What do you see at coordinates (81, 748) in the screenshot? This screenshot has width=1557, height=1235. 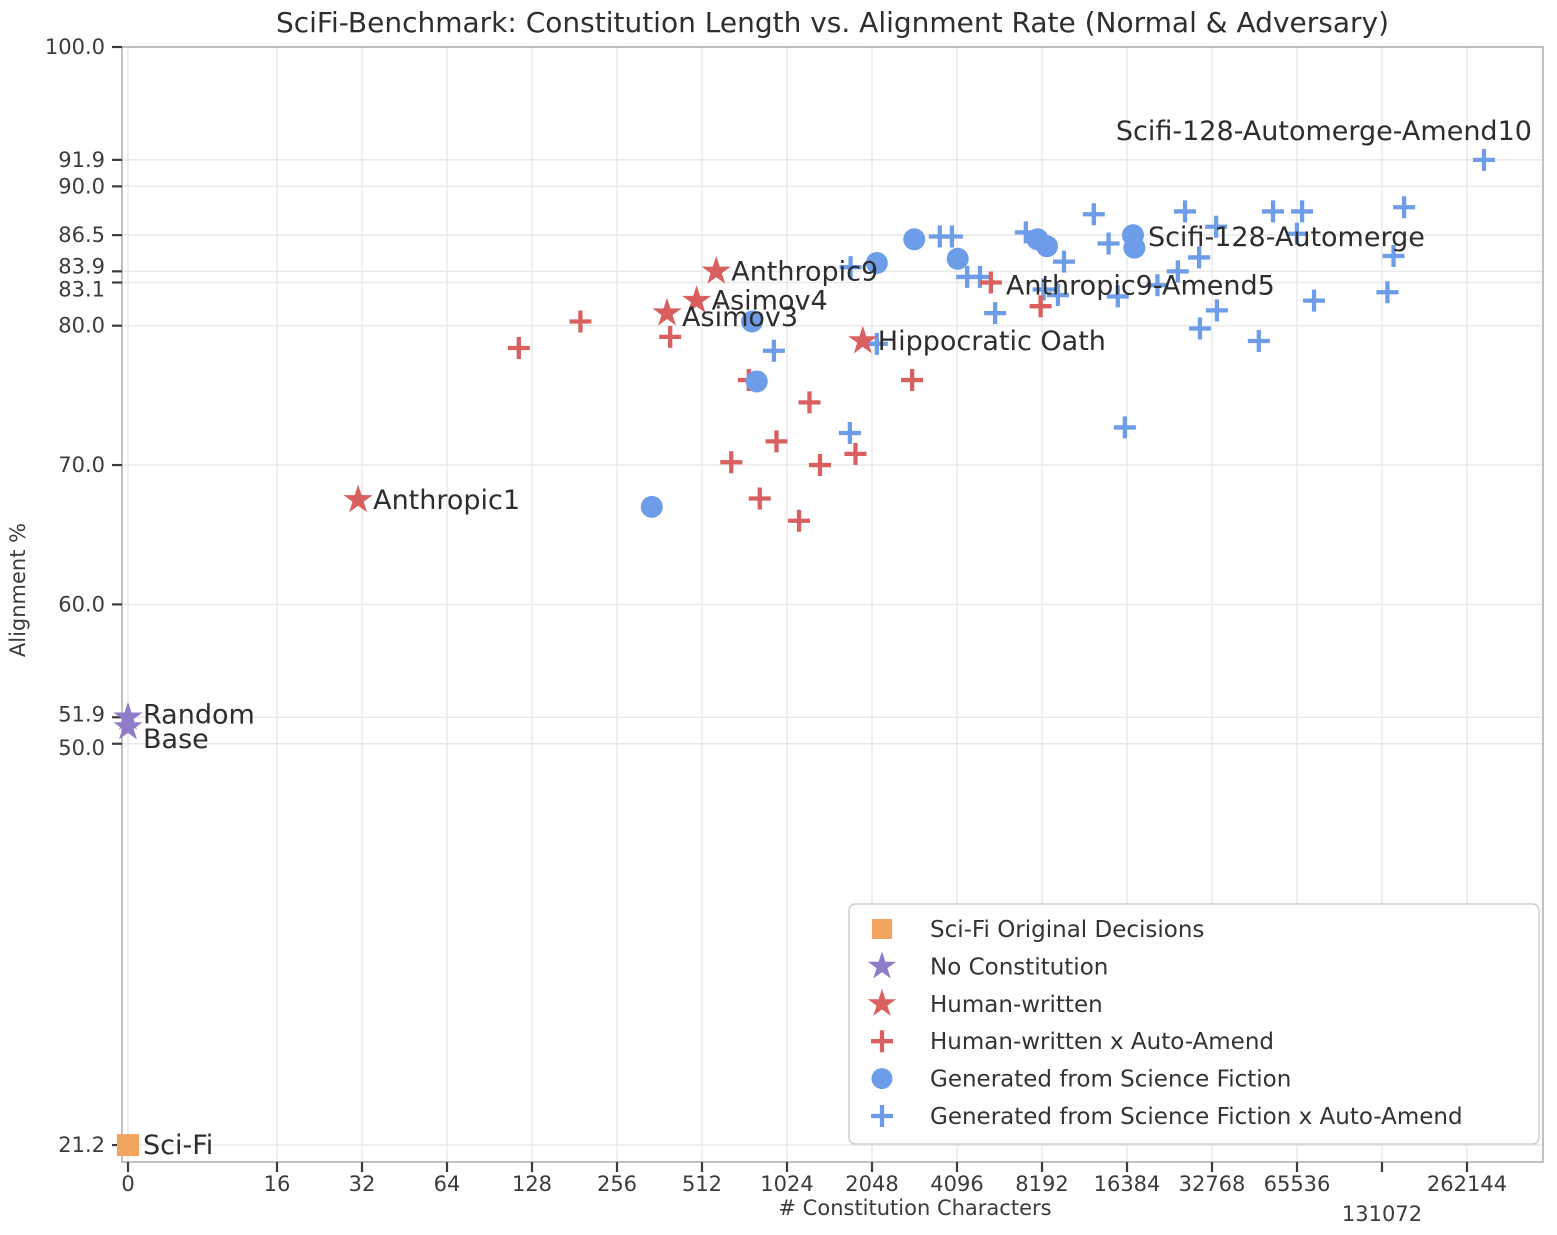 I see `y-tick-label: 50.0` at bounding box center [81, 748].